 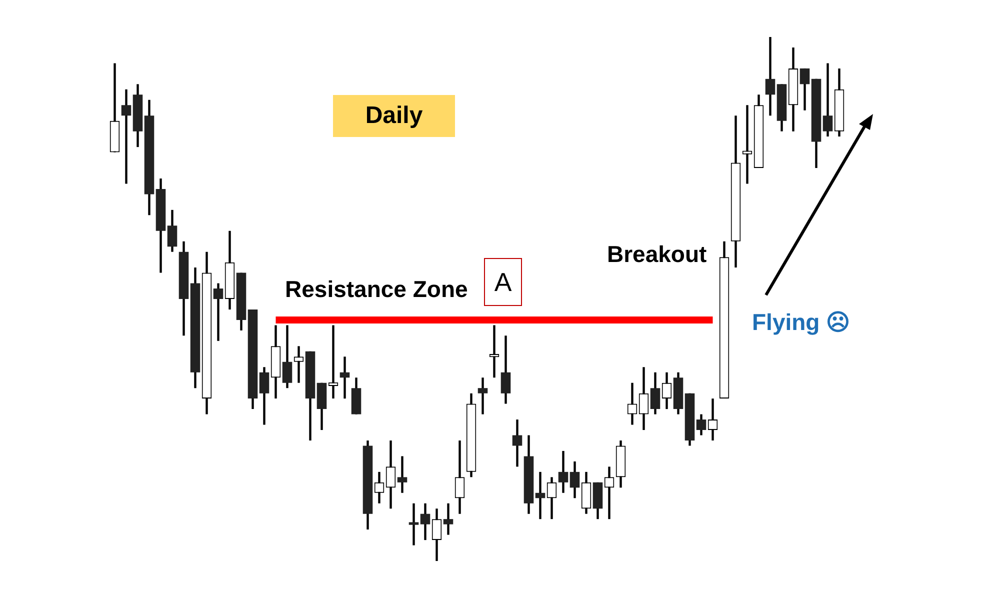 What do you see at coordinates (801, 322) in the screenshot?
I see `annotation: Flying ☹` at bounding box center [801, 322].